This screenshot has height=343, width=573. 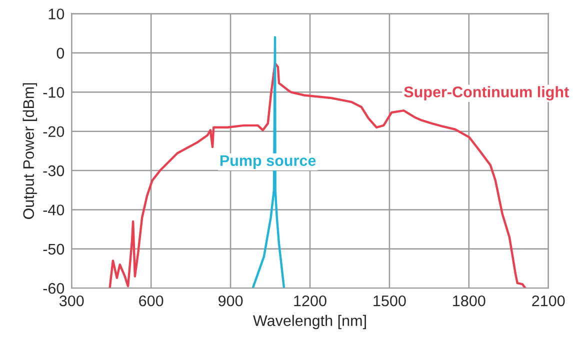 What do you see at coordinates (71, 300) in the screenshot?
I see `x-tick-label: 300` at bounding box center [71, 300].